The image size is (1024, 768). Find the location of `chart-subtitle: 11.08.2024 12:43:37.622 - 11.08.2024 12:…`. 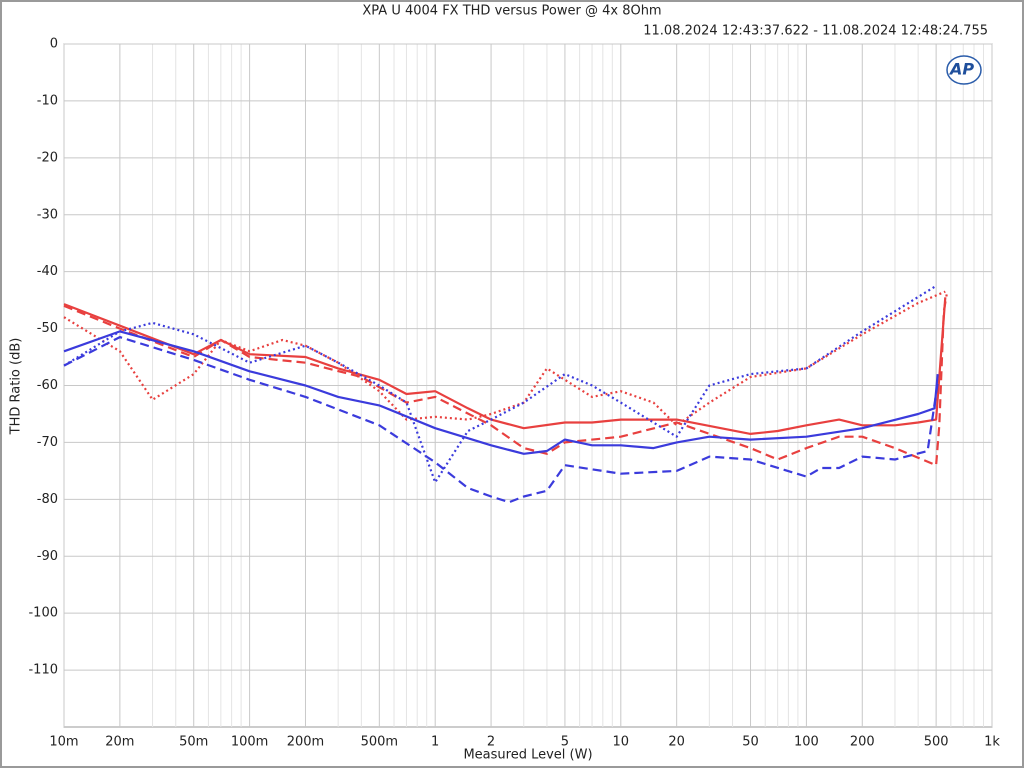

chart-subtitle: 11.08.2024 12:43:37.622 - 11.08.2024 12:… is located at coordinates (815, 31).